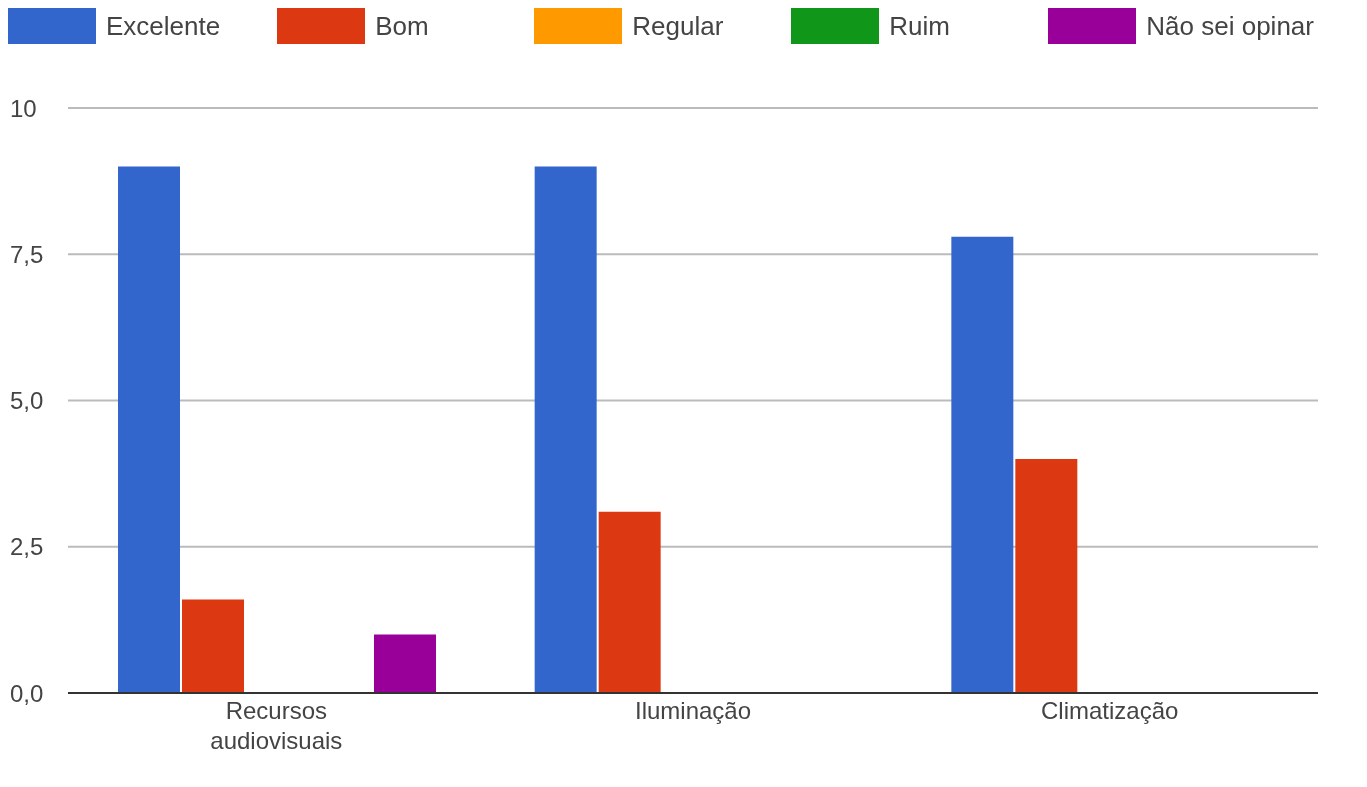  Describe the element at coordinates (23, 108) in the screenshot. I see `y-tick-label: 10` at that location.